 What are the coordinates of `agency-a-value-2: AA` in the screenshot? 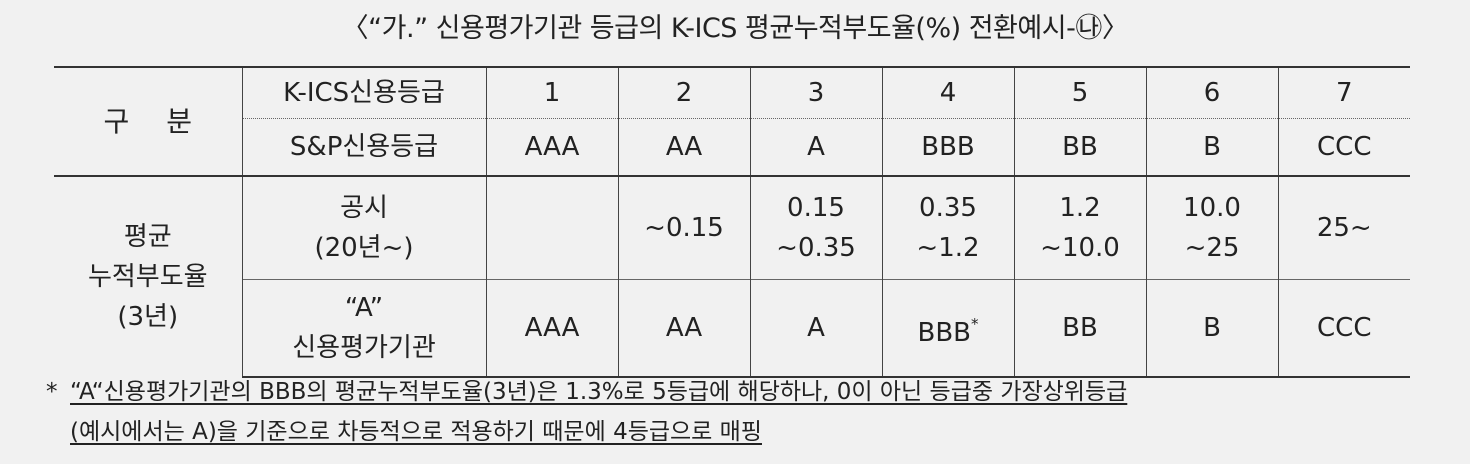 It's located at (683, 328).